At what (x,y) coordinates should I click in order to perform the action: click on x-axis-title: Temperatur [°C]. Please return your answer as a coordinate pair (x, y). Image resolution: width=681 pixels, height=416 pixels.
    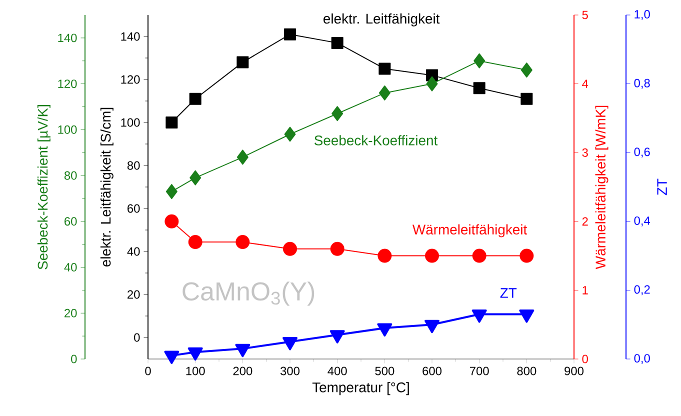
    Looking at the image, I should click on (360, 389).